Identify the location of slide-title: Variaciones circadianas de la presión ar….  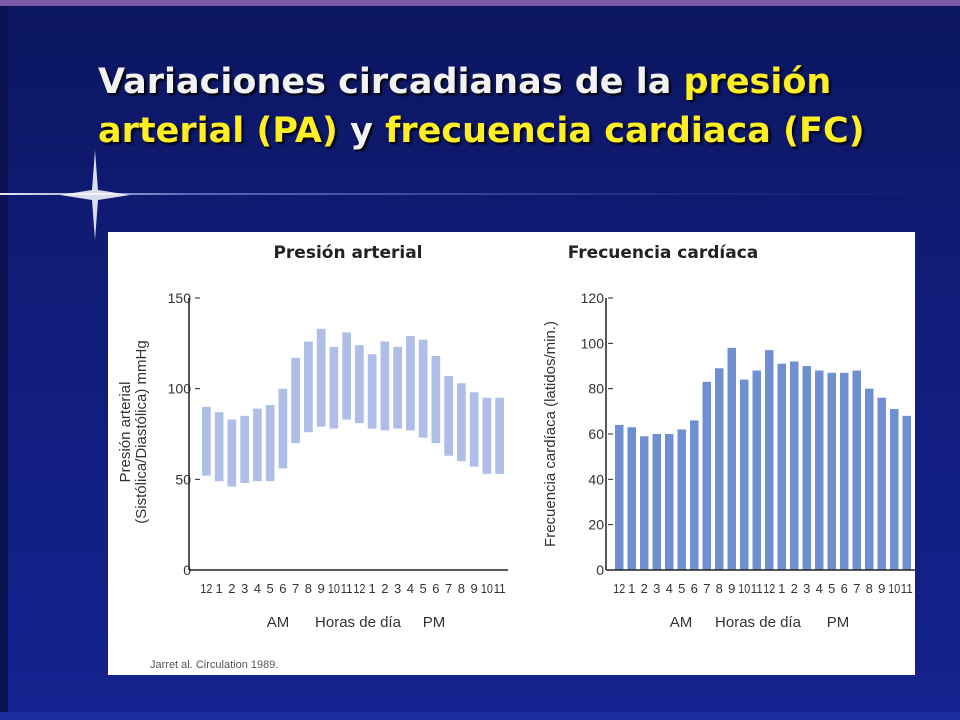
(523, 107).